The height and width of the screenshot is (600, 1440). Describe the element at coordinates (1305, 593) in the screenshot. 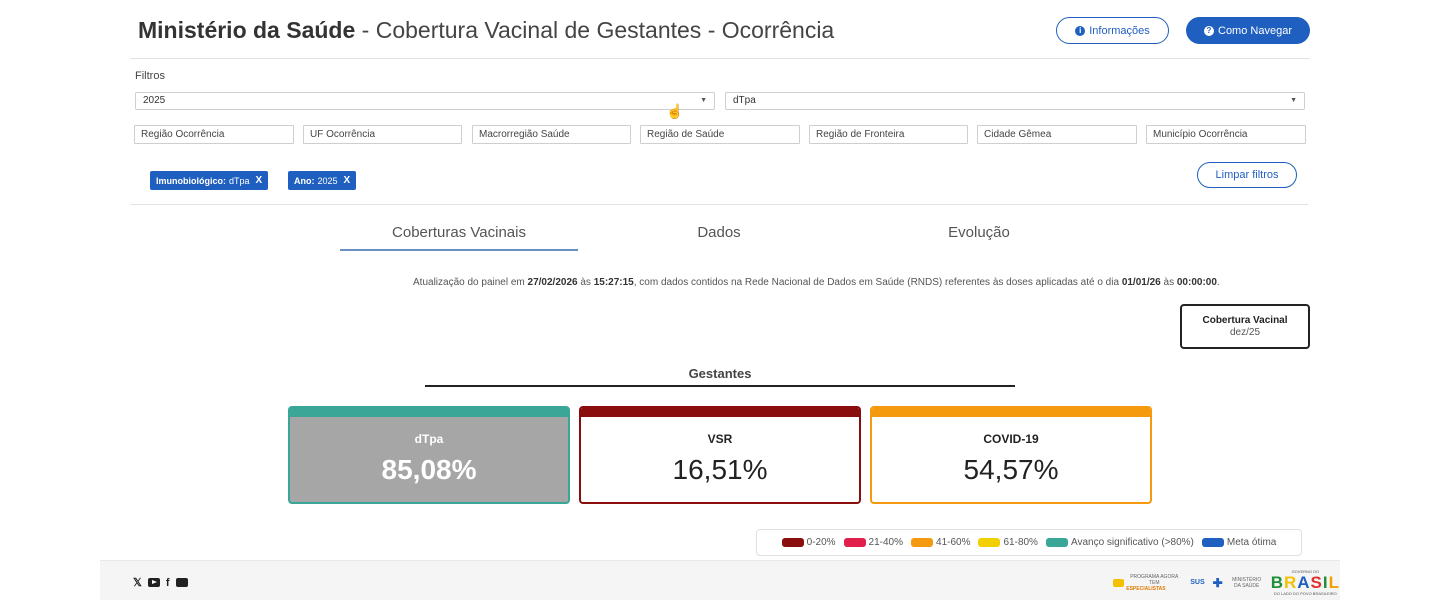

I see `logo-text: DO LADO DO POVO BRASILEIRO` at that location.